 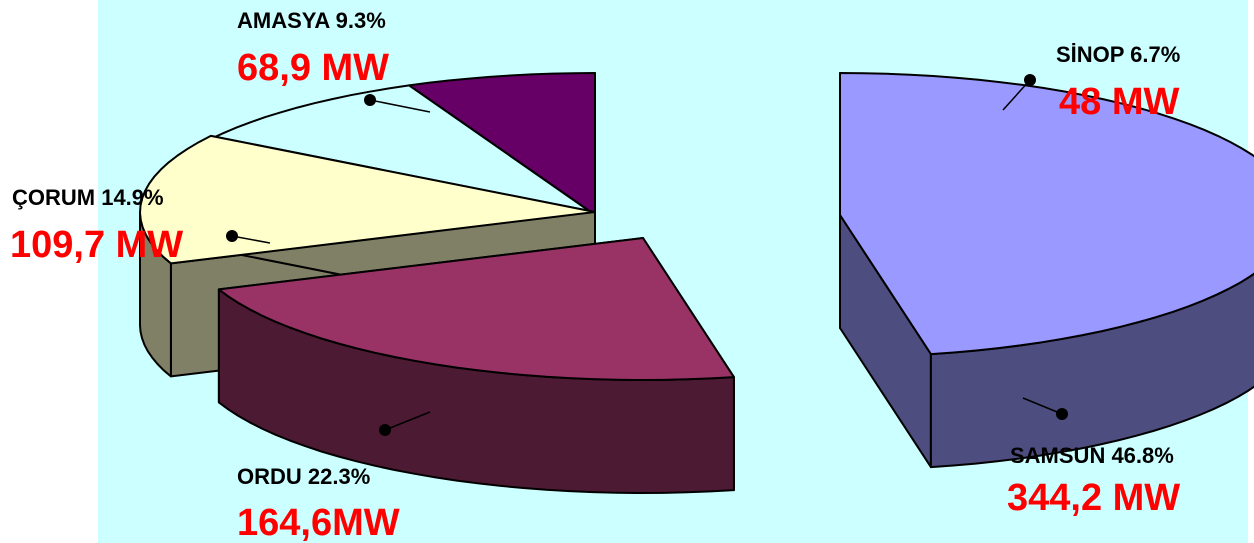 What do you see at coordinates (402, 150) in the screenshot?
I see `slice-amasya-top` at bounding box center [402, 150].